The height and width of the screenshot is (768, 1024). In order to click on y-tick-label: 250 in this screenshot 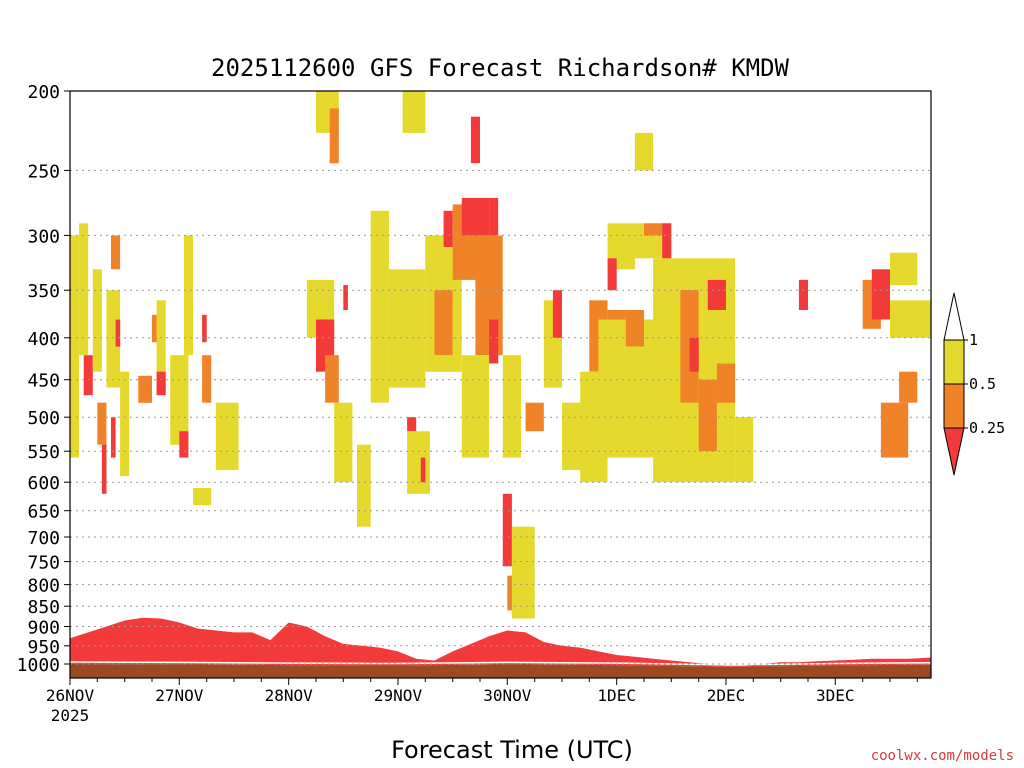, I will do `click(43, 171)`.